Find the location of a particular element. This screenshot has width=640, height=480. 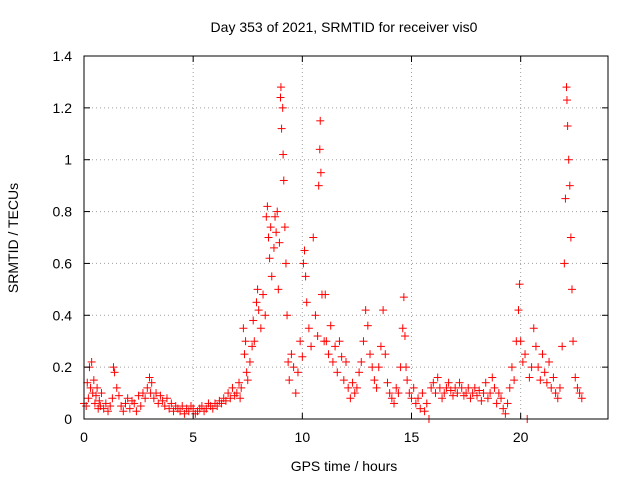

y-tick-label: 0.2 is located at coordinates (63, 367).